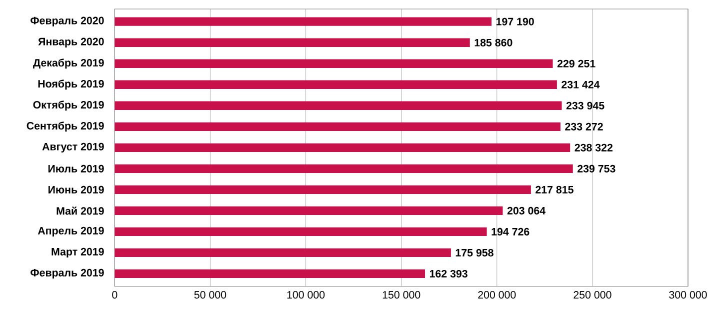 This screenshot has width=716, height=321. What do you see at coordinates (401, 295) in the screenshot?
I see `x-tick-label: 150 000` at bounding box center [401, 295].